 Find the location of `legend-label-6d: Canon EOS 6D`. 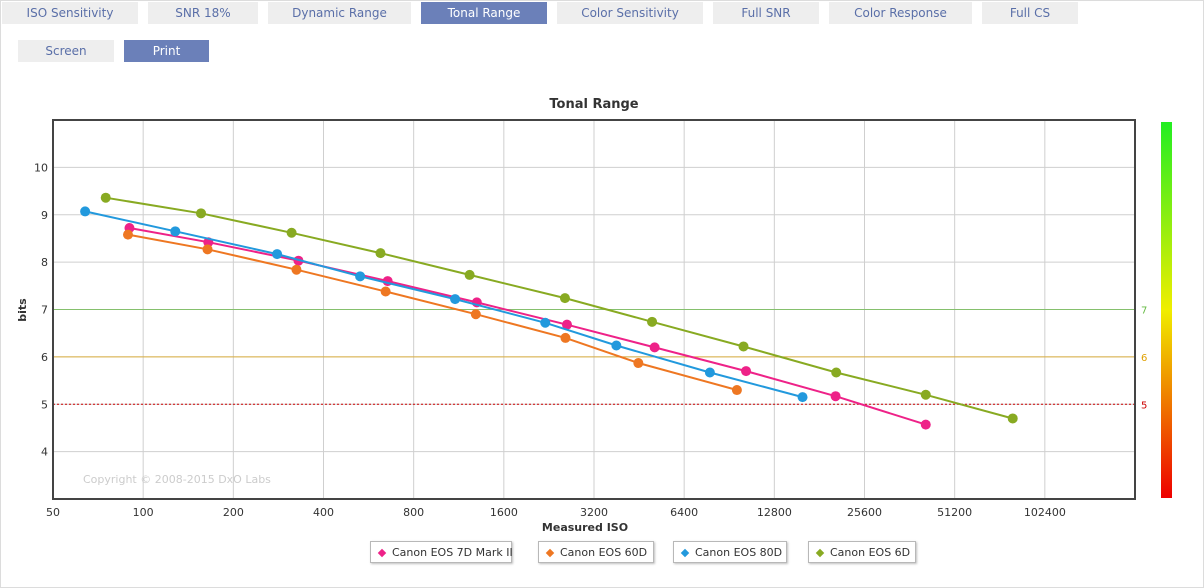

legend-label-6d: Canon EOS 6D is located at coordinates (870, 552).